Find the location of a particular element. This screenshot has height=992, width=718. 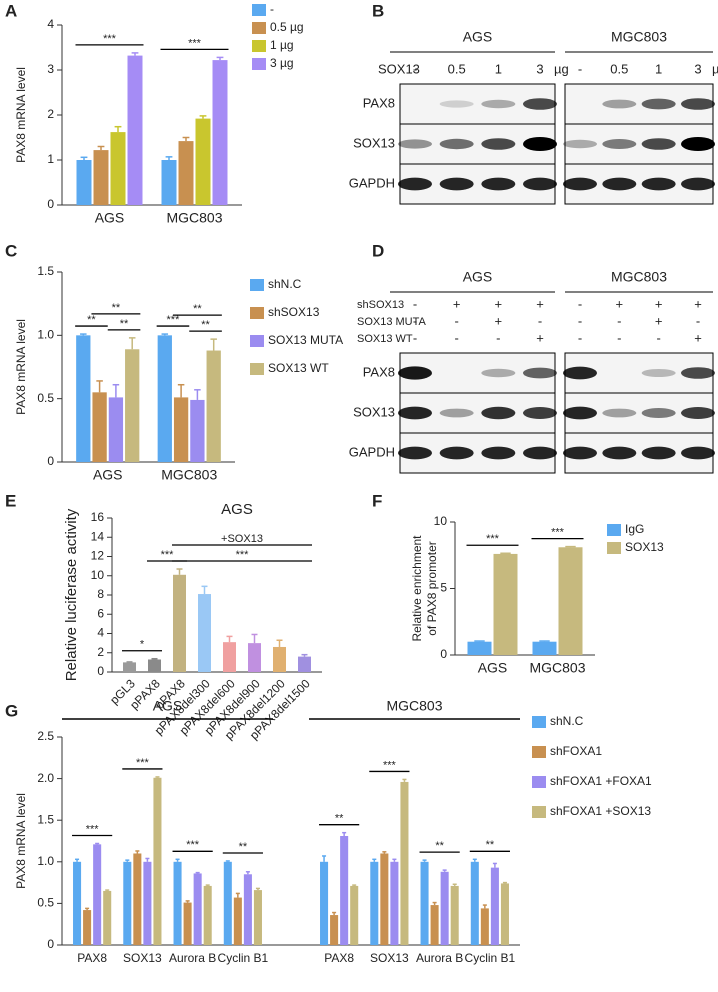

x-tick-label: AGS is located at coordinates (110, 218).